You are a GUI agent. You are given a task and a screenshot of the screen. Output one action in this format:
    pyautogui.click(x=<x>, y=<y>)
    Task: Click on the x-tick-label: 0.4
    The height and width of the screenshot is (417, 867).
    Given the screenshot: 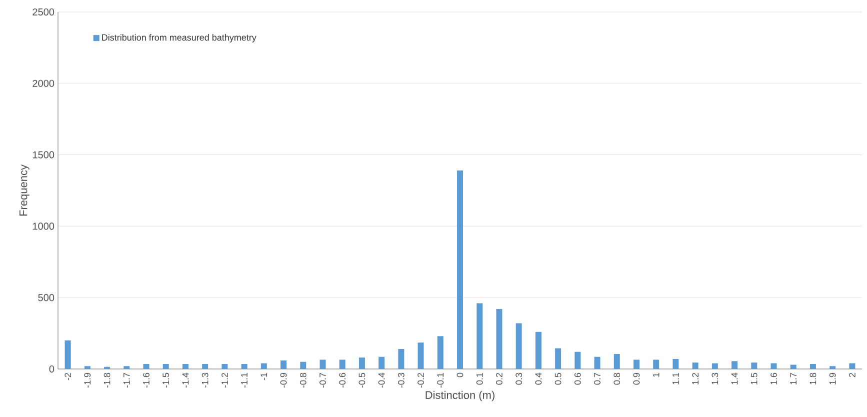 What is the action you would take?
    pyautogui.click(x=538, y=378)
    